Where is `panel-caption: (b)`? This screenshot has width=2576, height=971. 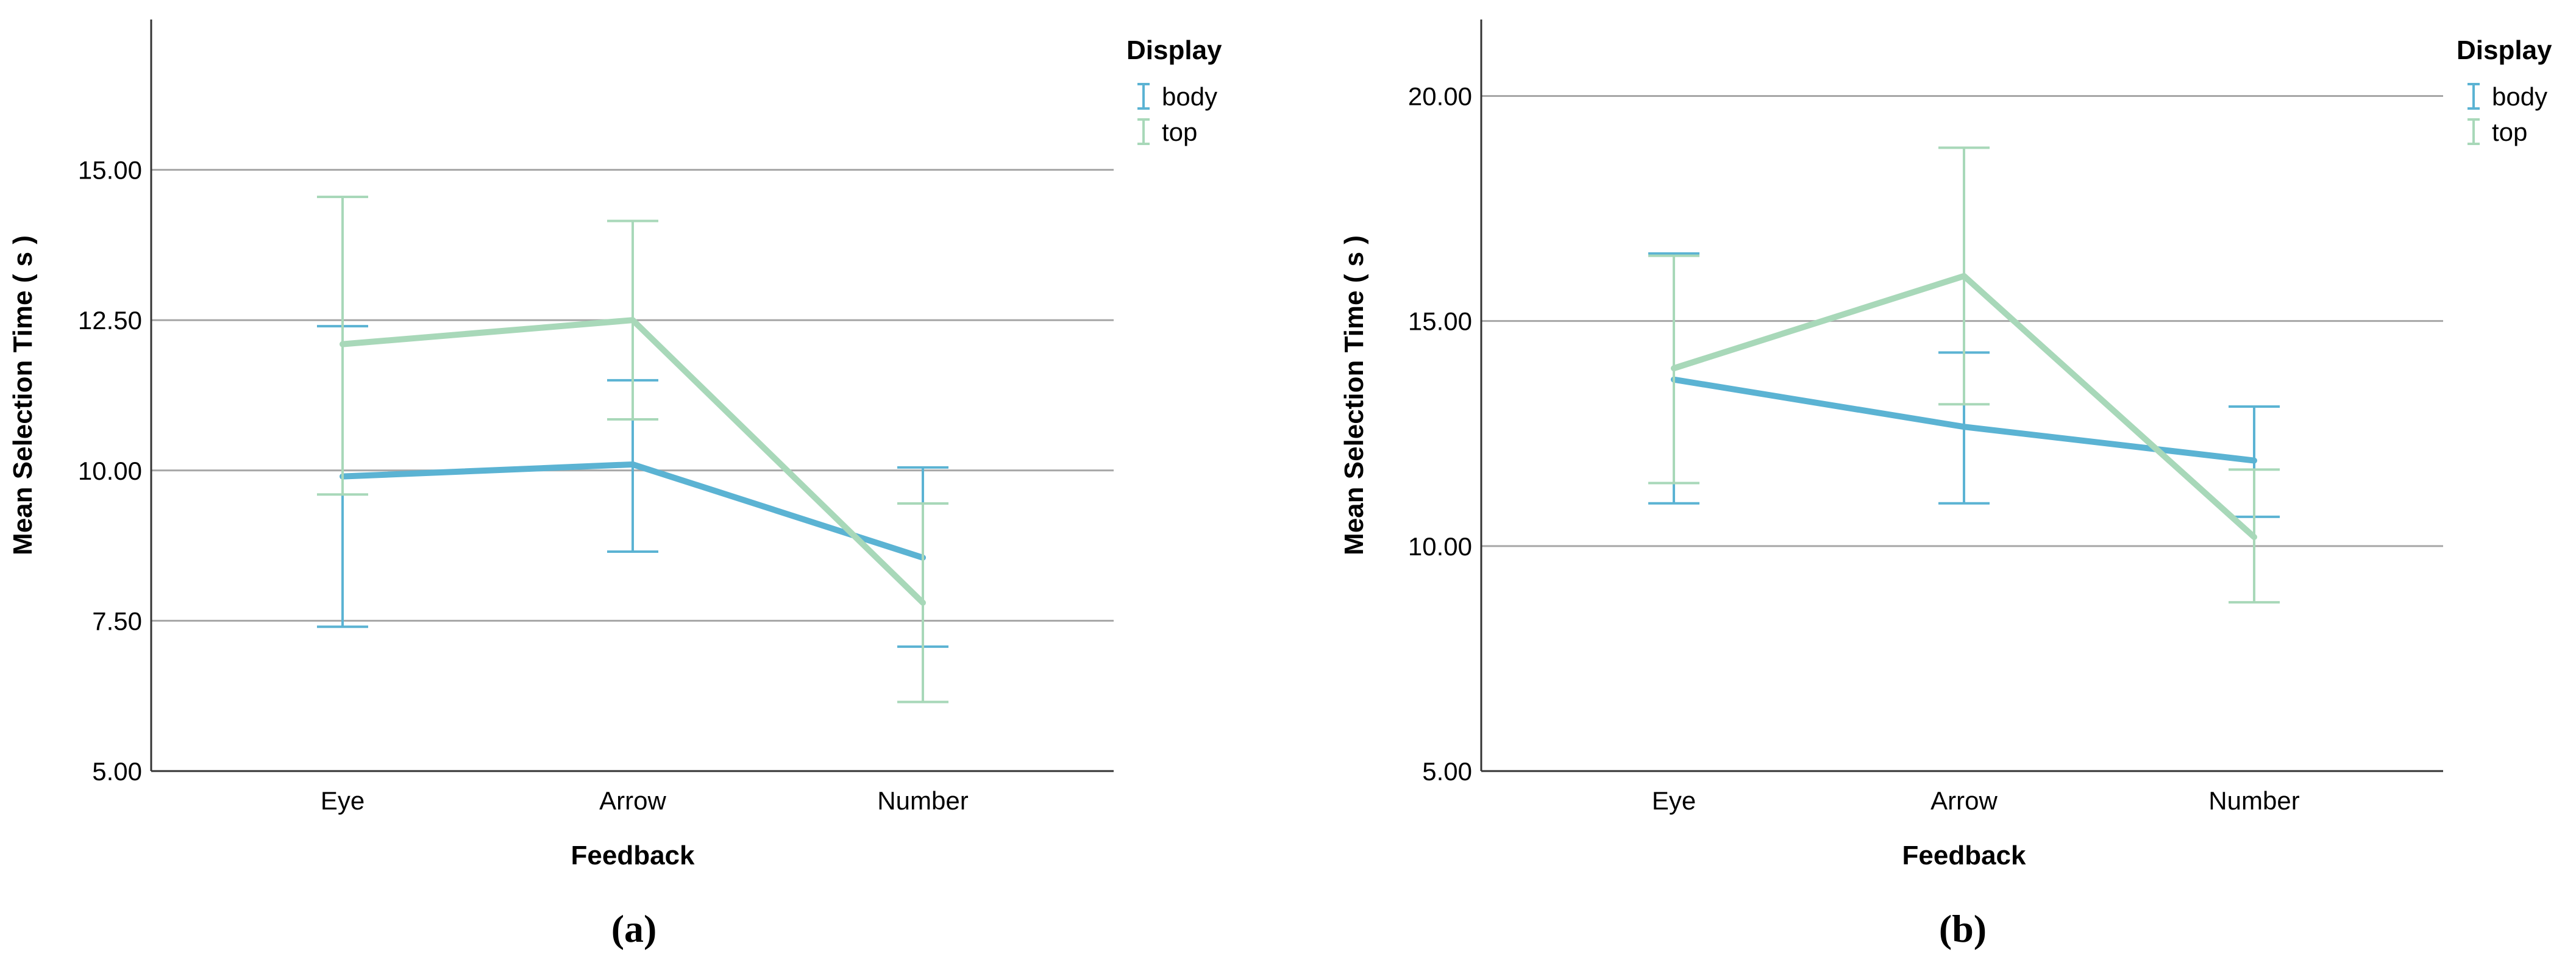
panel-caption: (b) is located at coordinates (1963, 928).